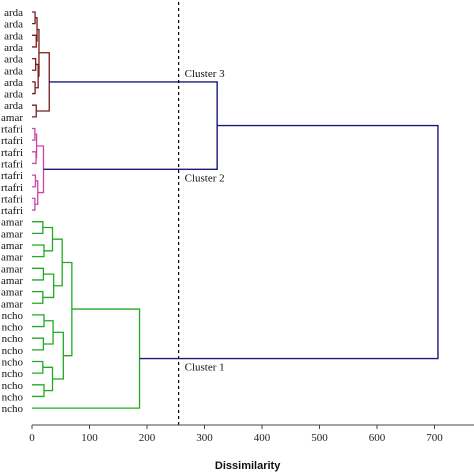 Image resolution: width=474 pixels, height=474 pixels. What do you see at coordinates (32, 438) in the screenshot?
I see `x-tick-label: 0` at bounding box center [32, 438].